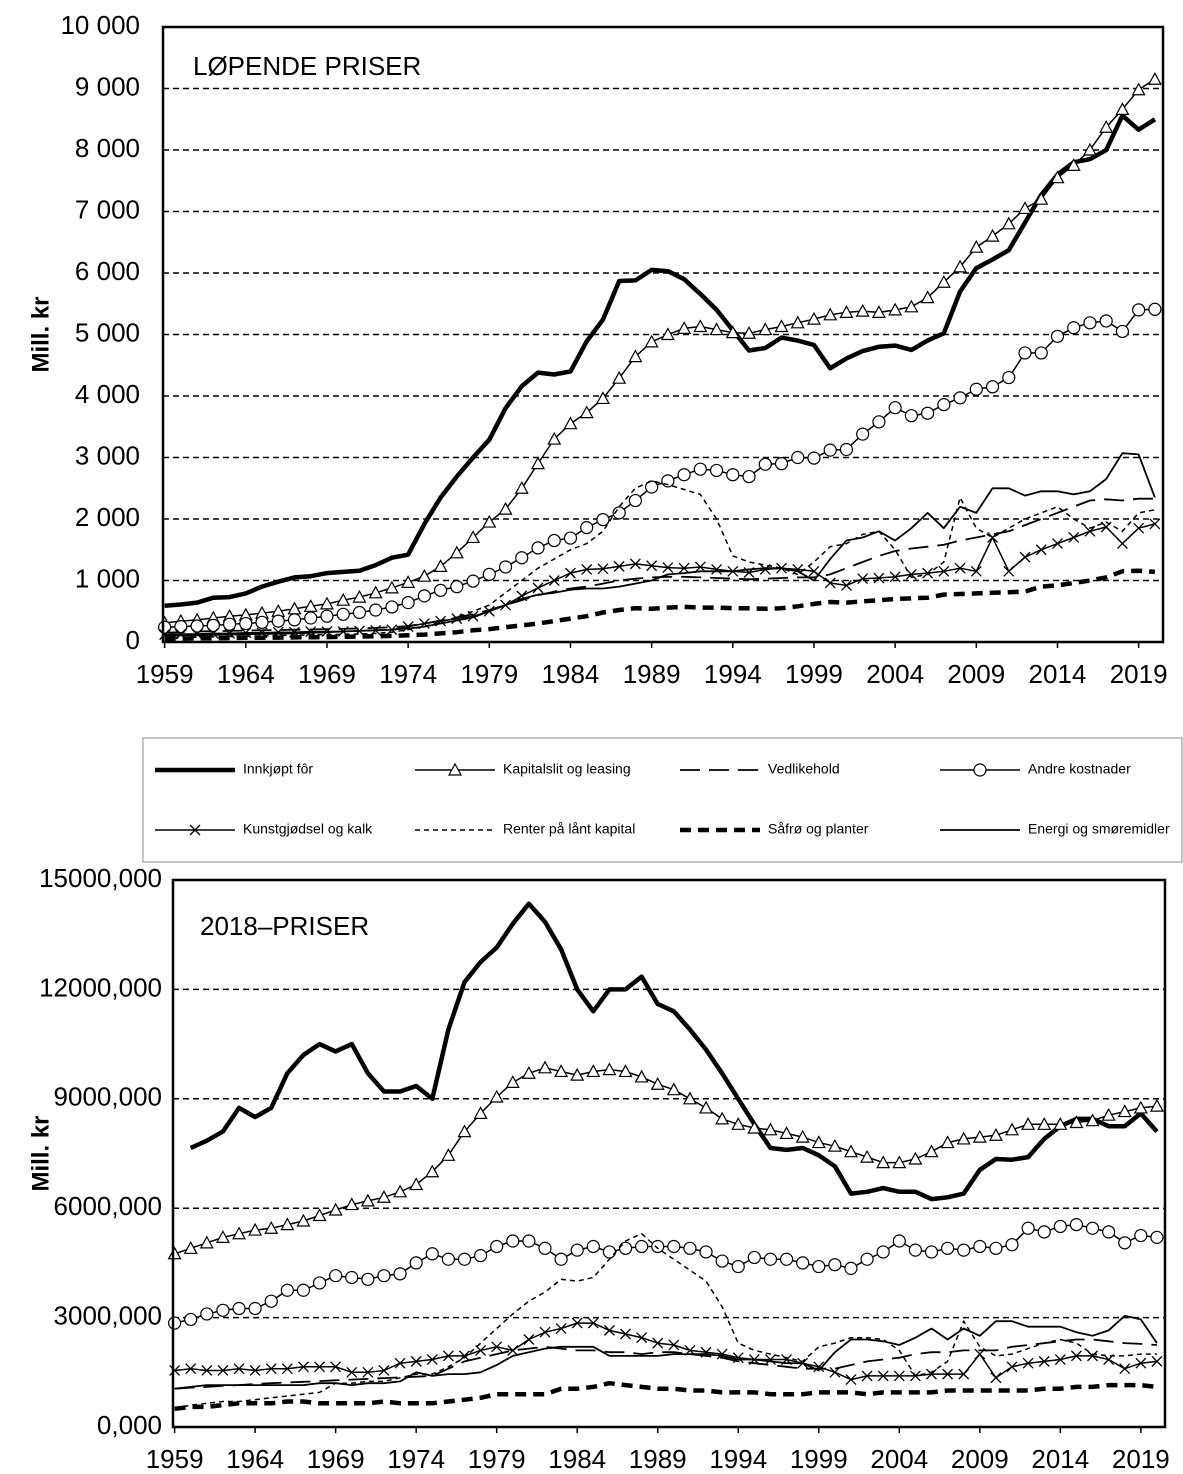  I want to click on x-tick-label: 2014, so click(1058, 674).